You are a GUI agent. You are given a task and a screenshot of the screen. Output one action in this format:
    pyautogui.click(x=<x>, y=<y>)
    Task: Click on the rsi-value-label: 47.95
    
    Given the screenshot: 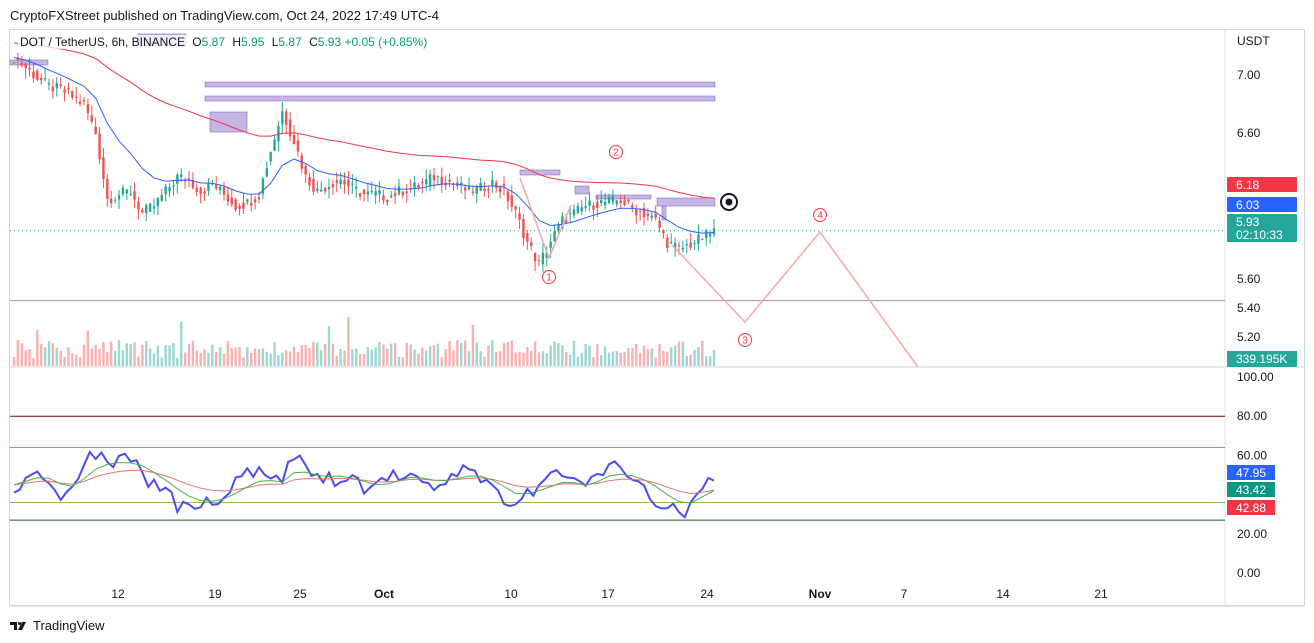 What is the action you would take?
    pyautogui.click(x=1251, y=473)
    